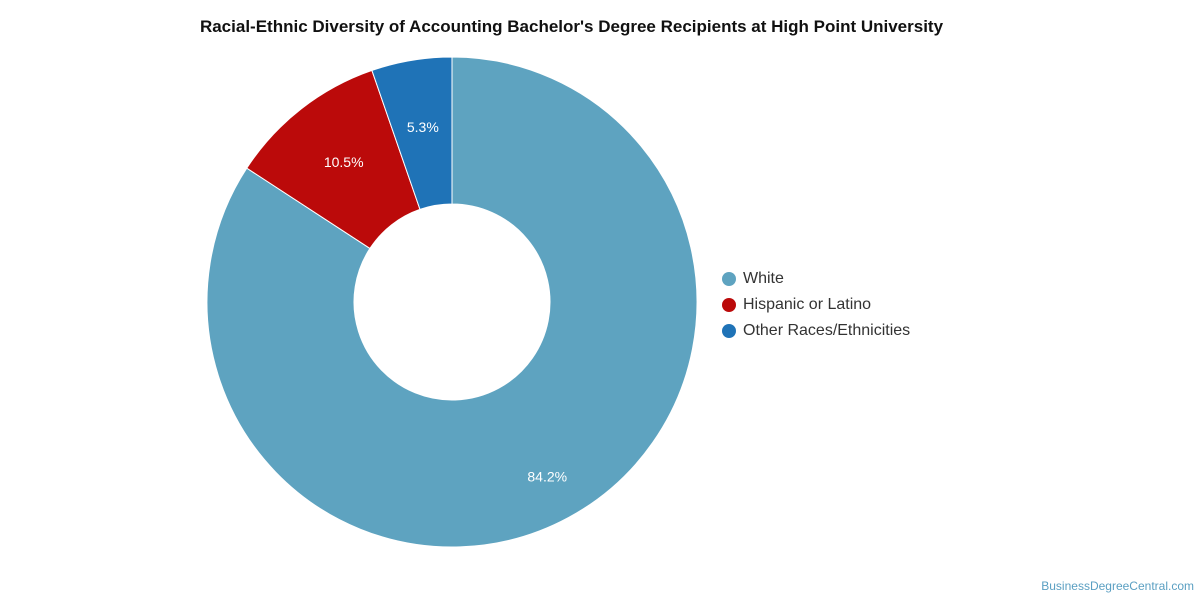 Image resolution: width=1200 pixels, height=600 pixels. I want to click on slice-other-races-ethnicities, so click(412, 133).